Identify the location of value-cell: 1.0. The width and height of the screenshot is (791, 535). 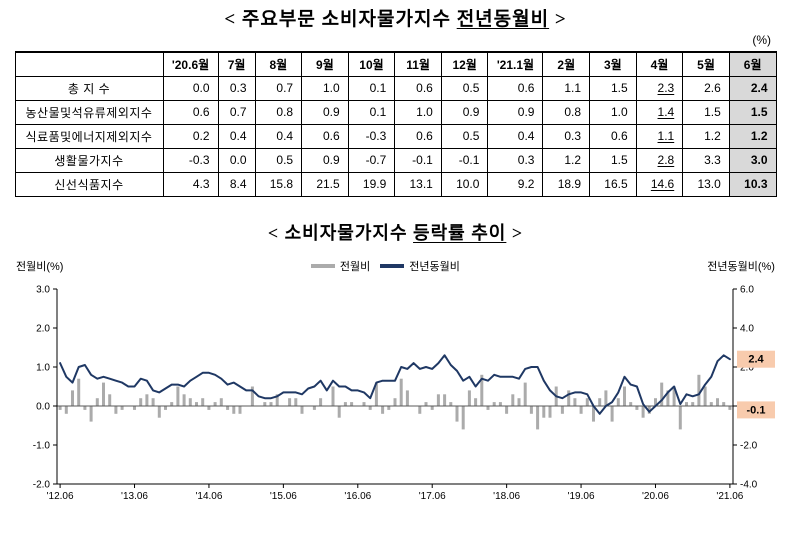
(418, 112).